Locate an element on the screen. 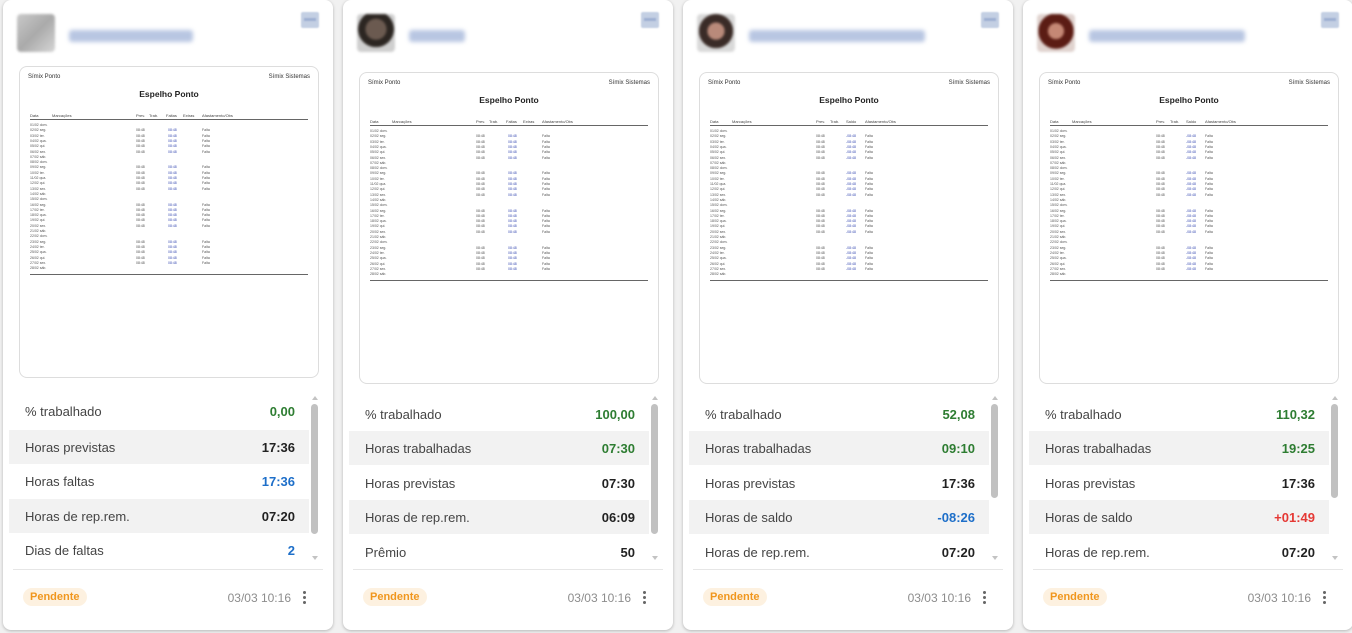 Image resolution: width=1352 pixels, height=633 pixels. doc-column-header: Marcações is located at coordinates (402, 121).